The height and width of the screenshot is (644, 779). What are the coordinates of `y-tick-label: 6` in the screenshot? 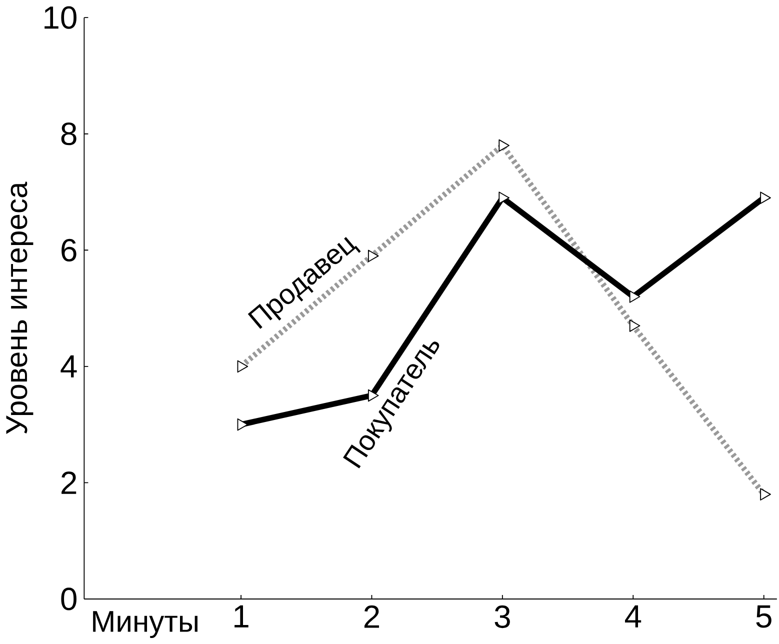 It's located at (69, 250).